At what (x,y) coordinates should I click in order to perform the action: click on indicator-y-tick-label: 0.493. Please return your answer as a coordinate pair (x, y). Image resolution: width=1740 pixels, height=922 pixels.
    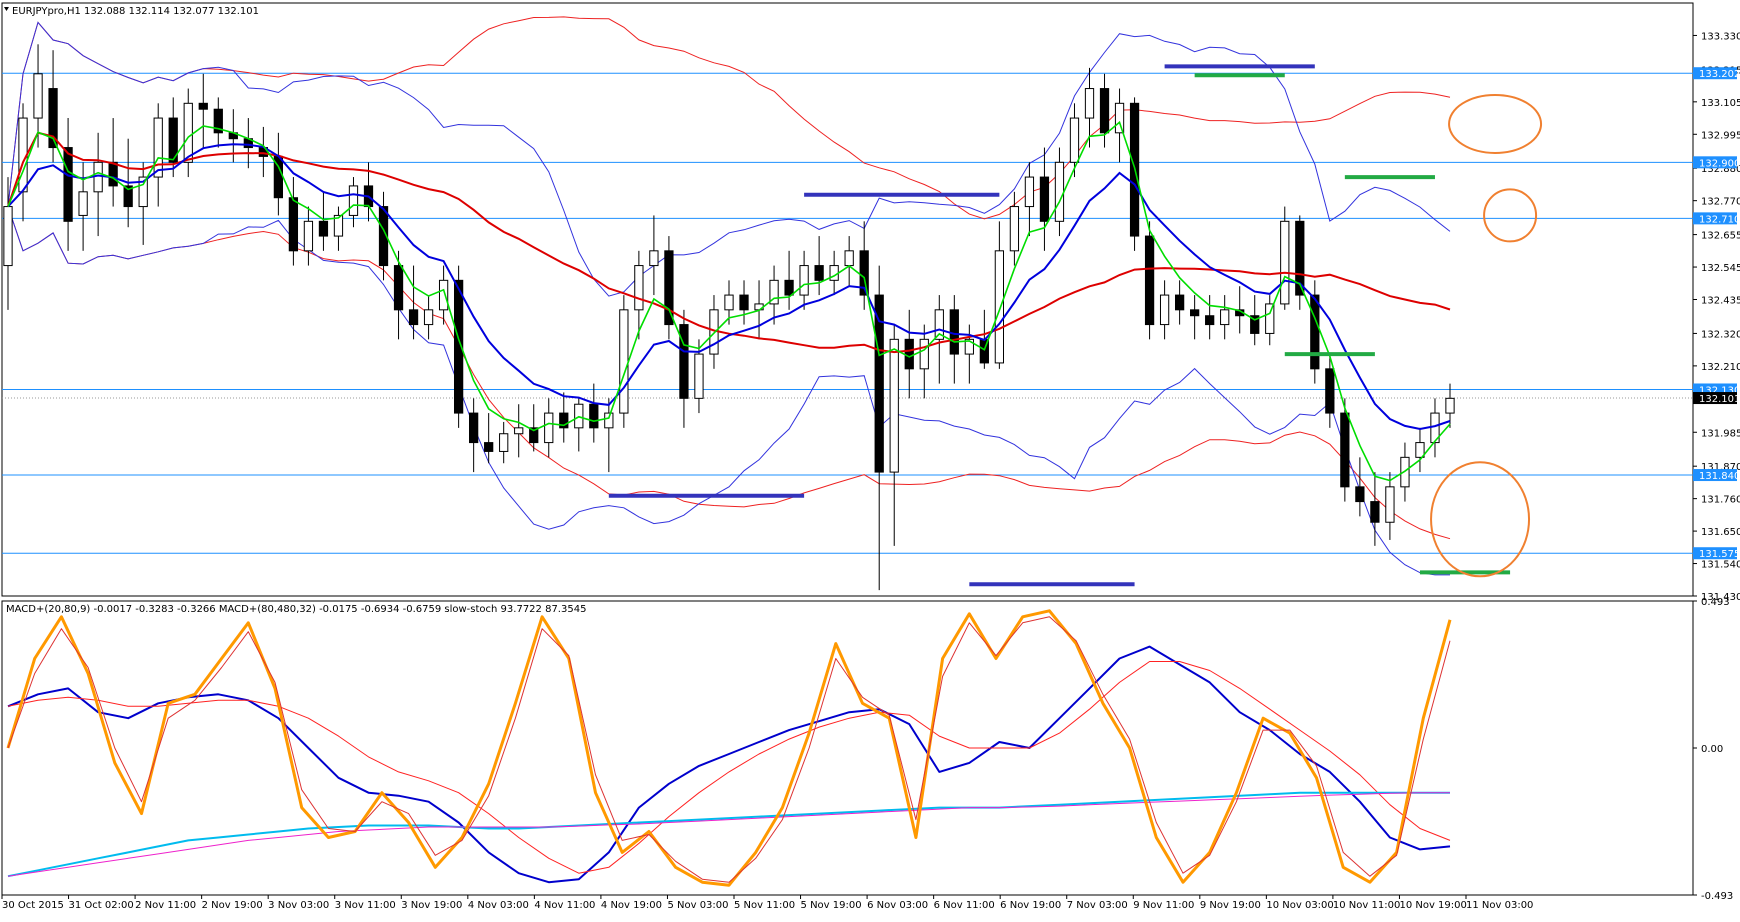
    Looking at the image, I should click on (1715, 602).